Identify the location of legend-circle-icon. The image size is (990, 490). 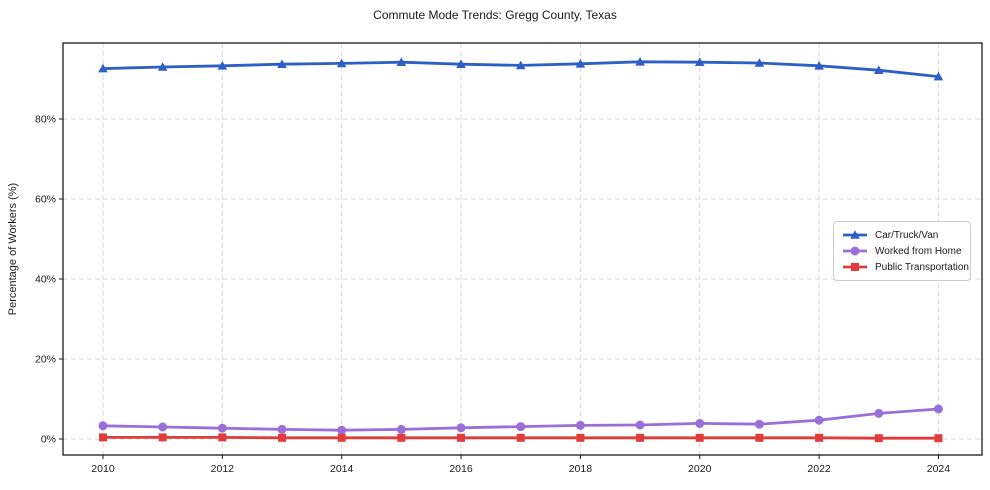
(855, 251).